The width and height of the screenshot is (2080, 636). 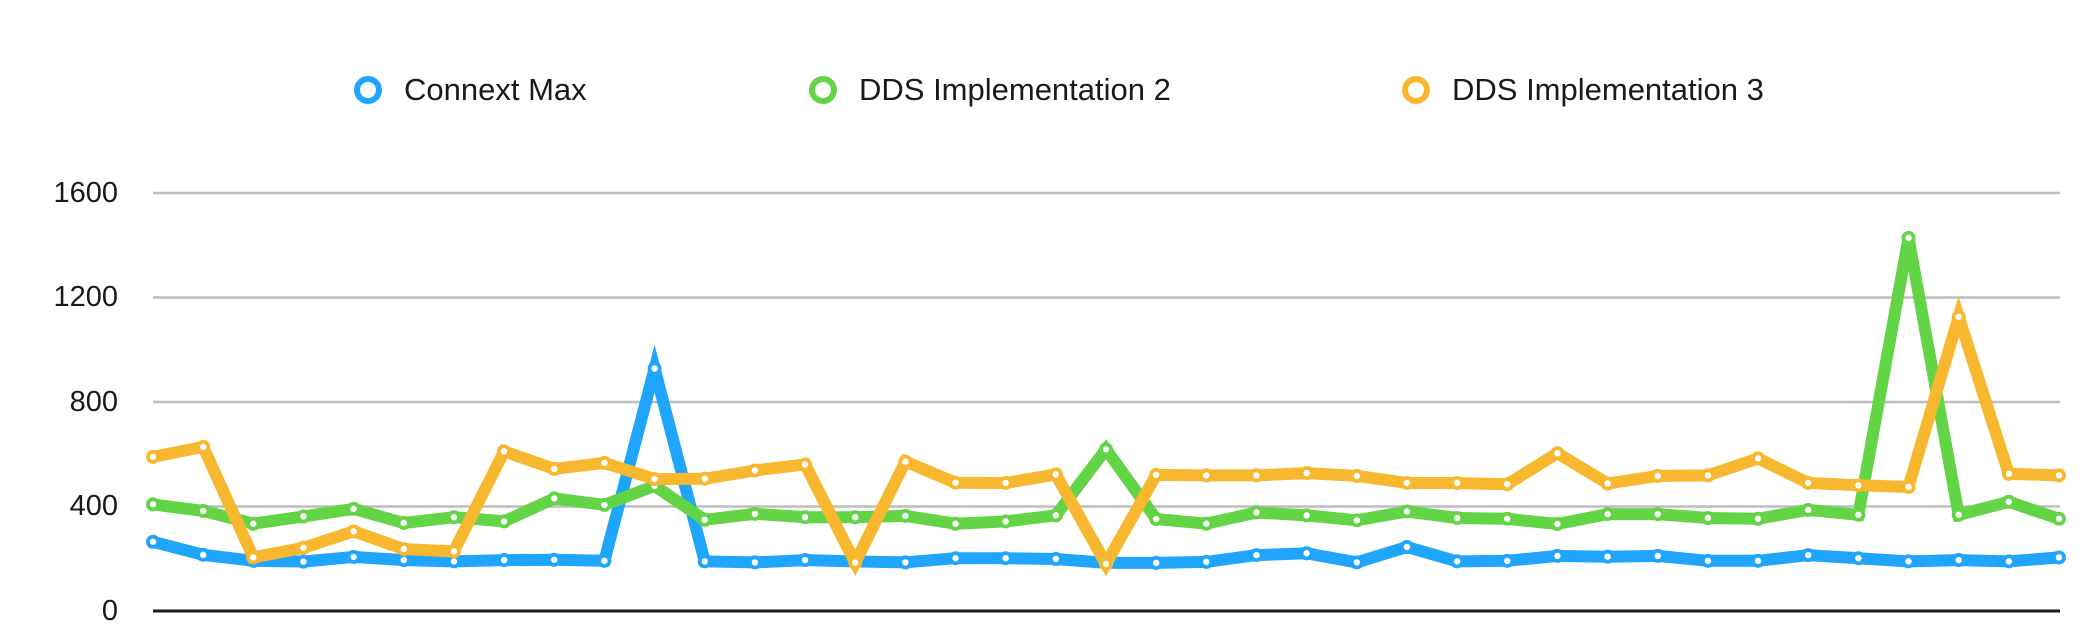 I want to click on legend-label: DDS Implementation 2, so click(x=1015, y=89).